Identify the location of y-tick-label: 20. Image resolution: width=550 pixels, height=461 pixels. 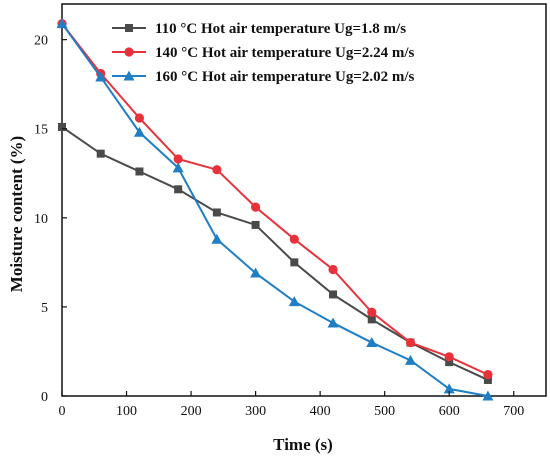
(41, 41).